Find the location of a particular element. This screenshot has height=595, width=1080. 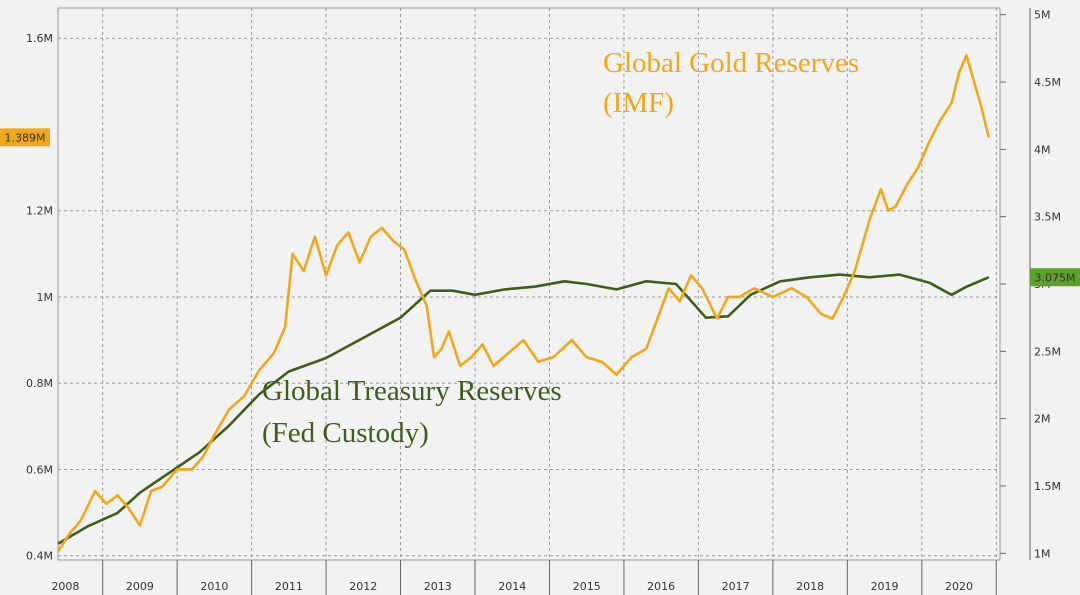

x-tick-label: 2017 is located at coordinates (736, 586).